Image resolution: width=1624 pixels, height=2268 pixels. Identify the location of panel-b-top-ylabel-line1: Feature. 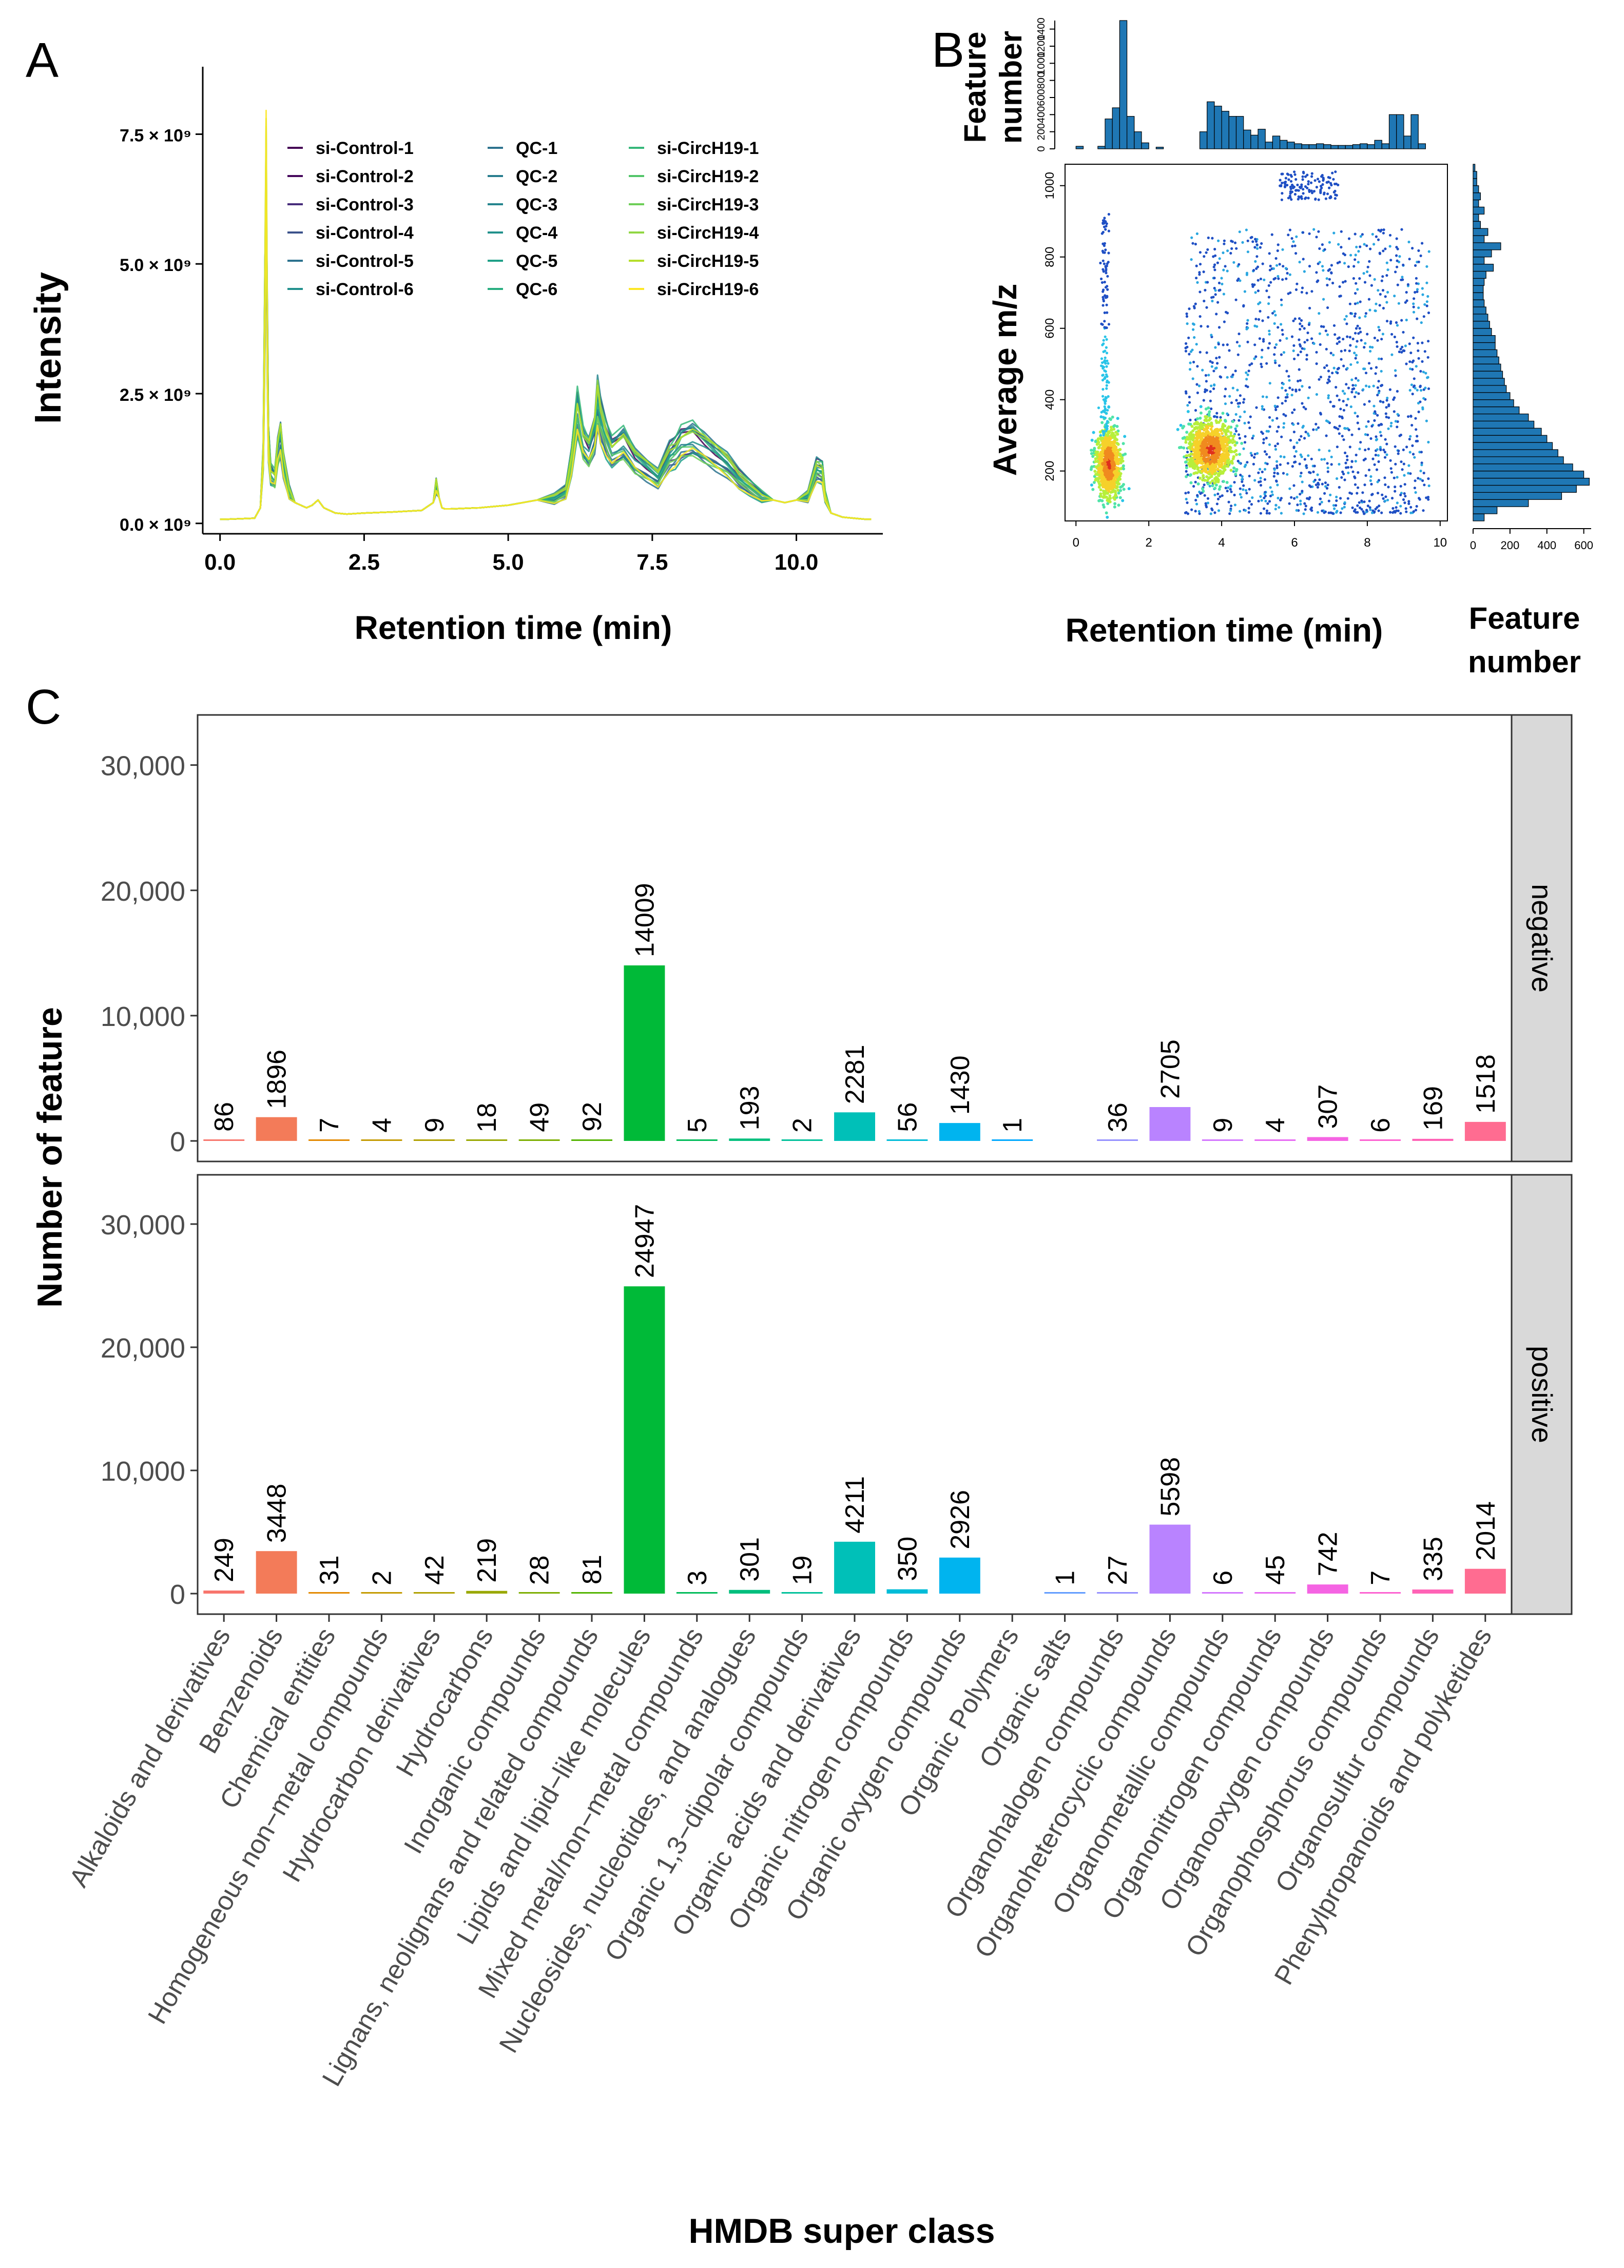
(975, 88).